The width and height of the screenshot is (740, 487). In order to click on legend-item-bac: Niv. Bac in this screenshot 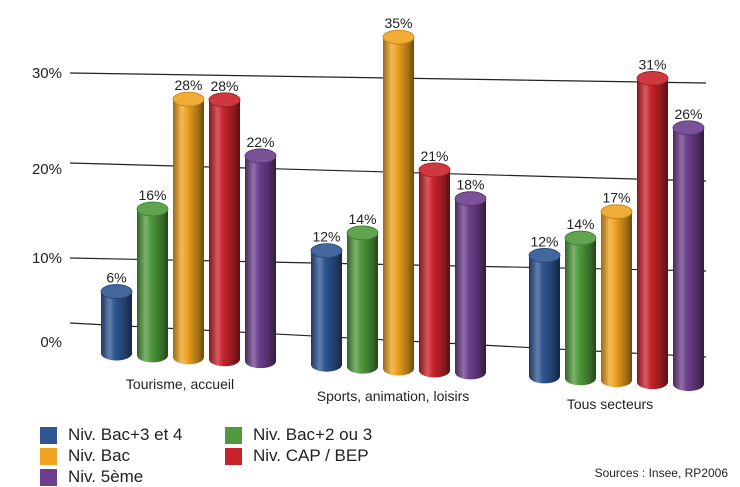, I will do `click(85, 455)`.